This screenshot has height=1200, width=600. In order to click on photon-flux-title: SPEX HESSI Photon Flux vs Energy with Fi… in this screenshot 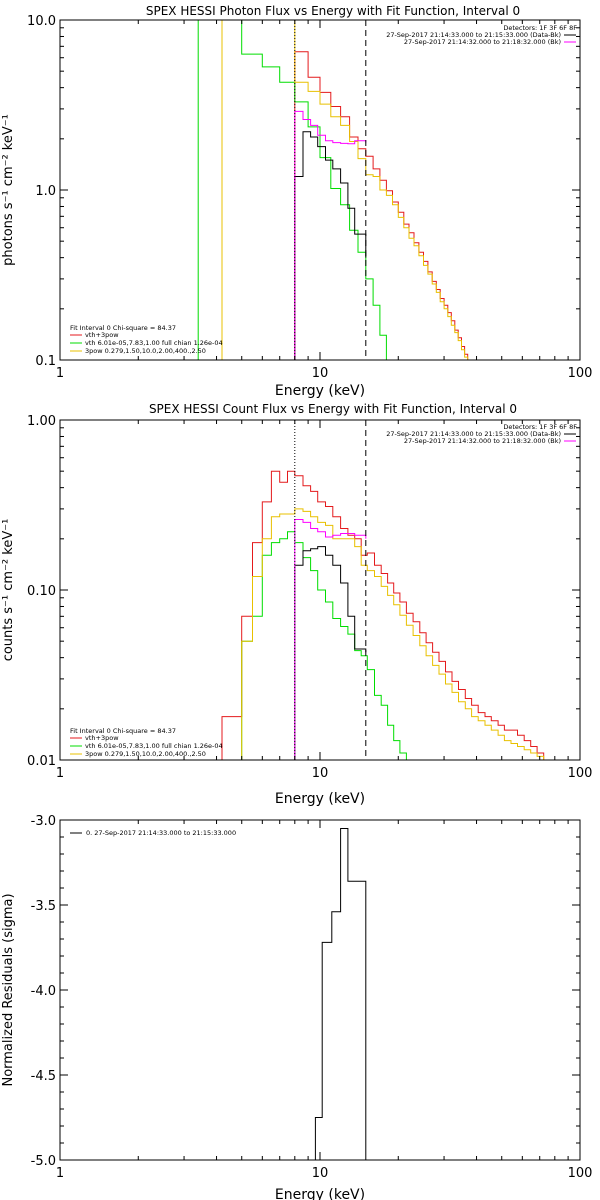, I will do `click(333, 11)`.